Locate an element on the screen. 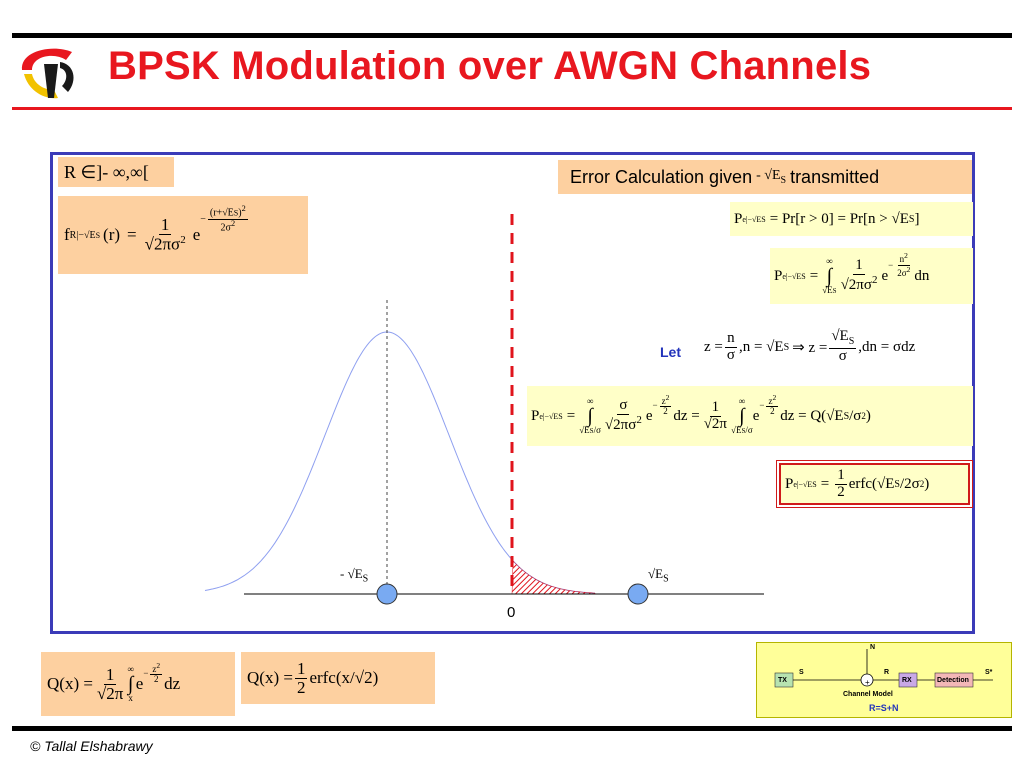  detection-block: Detection is located at coordinates (953, 680).